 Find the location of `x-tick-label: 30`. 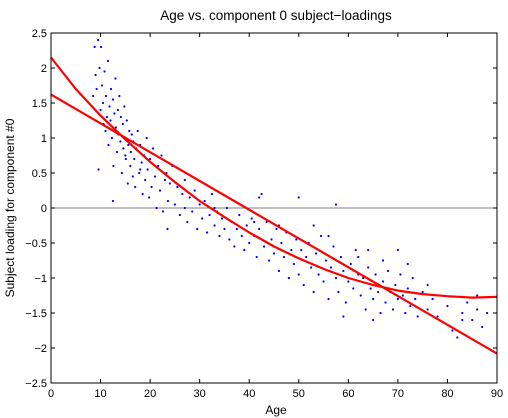

x-tick-label: 30 is located at coordinates (200, 394).